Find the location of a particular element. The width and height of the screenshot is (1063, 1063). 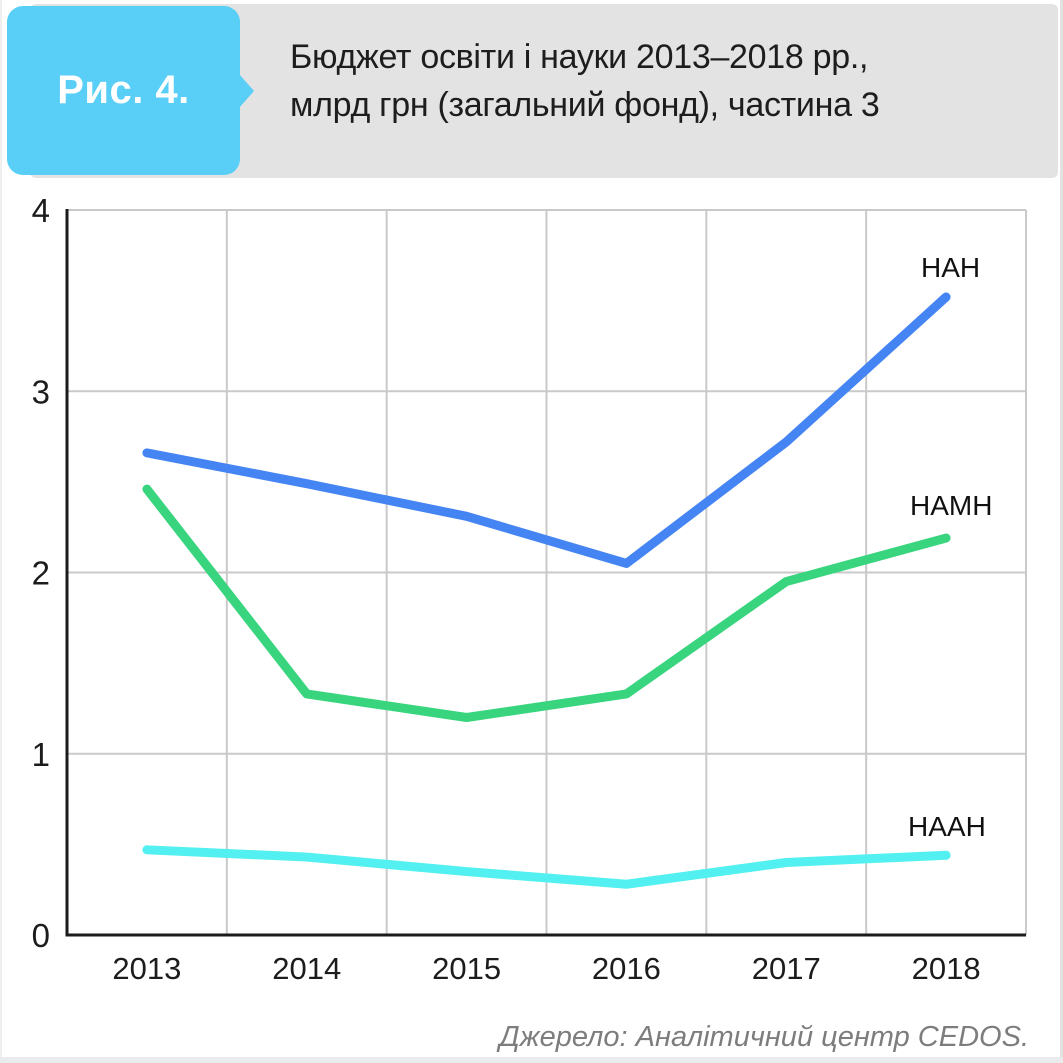

x-tick-label: 2014 is located at coordinates (306, 968).